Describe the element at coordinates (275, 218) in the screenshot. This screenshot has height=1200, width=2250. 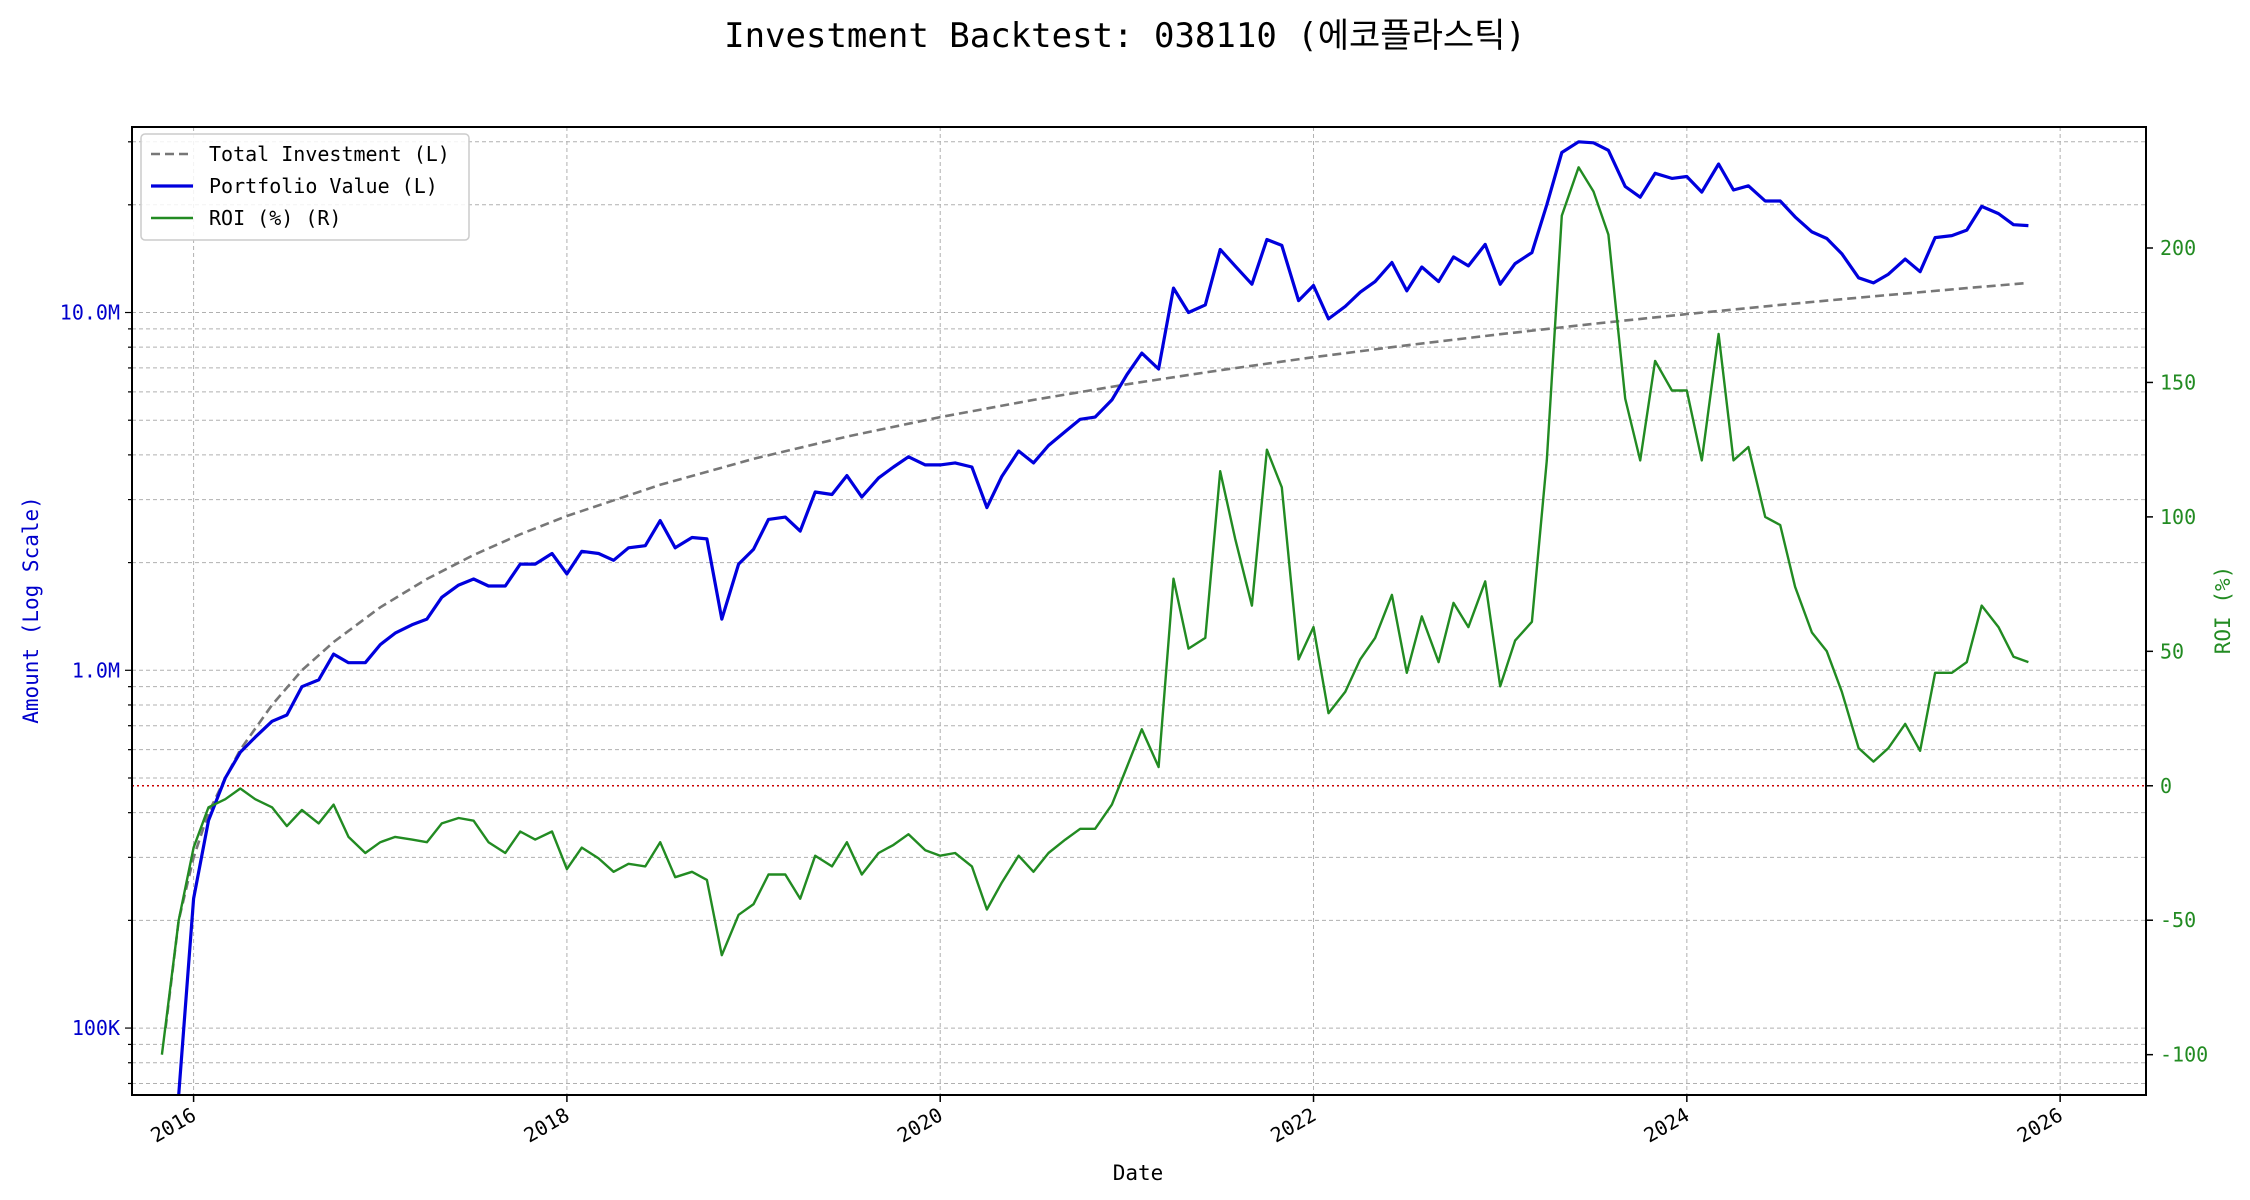
I see `legend-label-2: ROI (%) (R)` at that location.